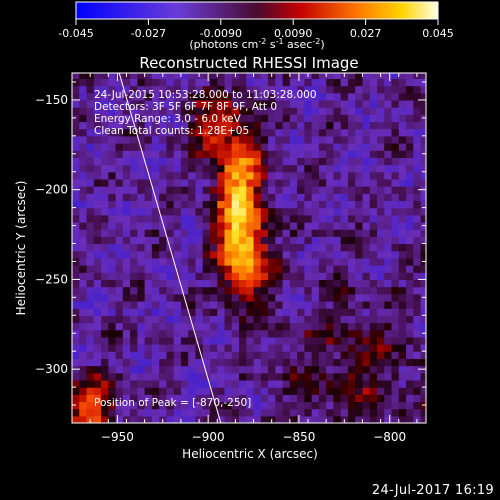  I want to click on y-tick-label: −300, so click(51, 369).